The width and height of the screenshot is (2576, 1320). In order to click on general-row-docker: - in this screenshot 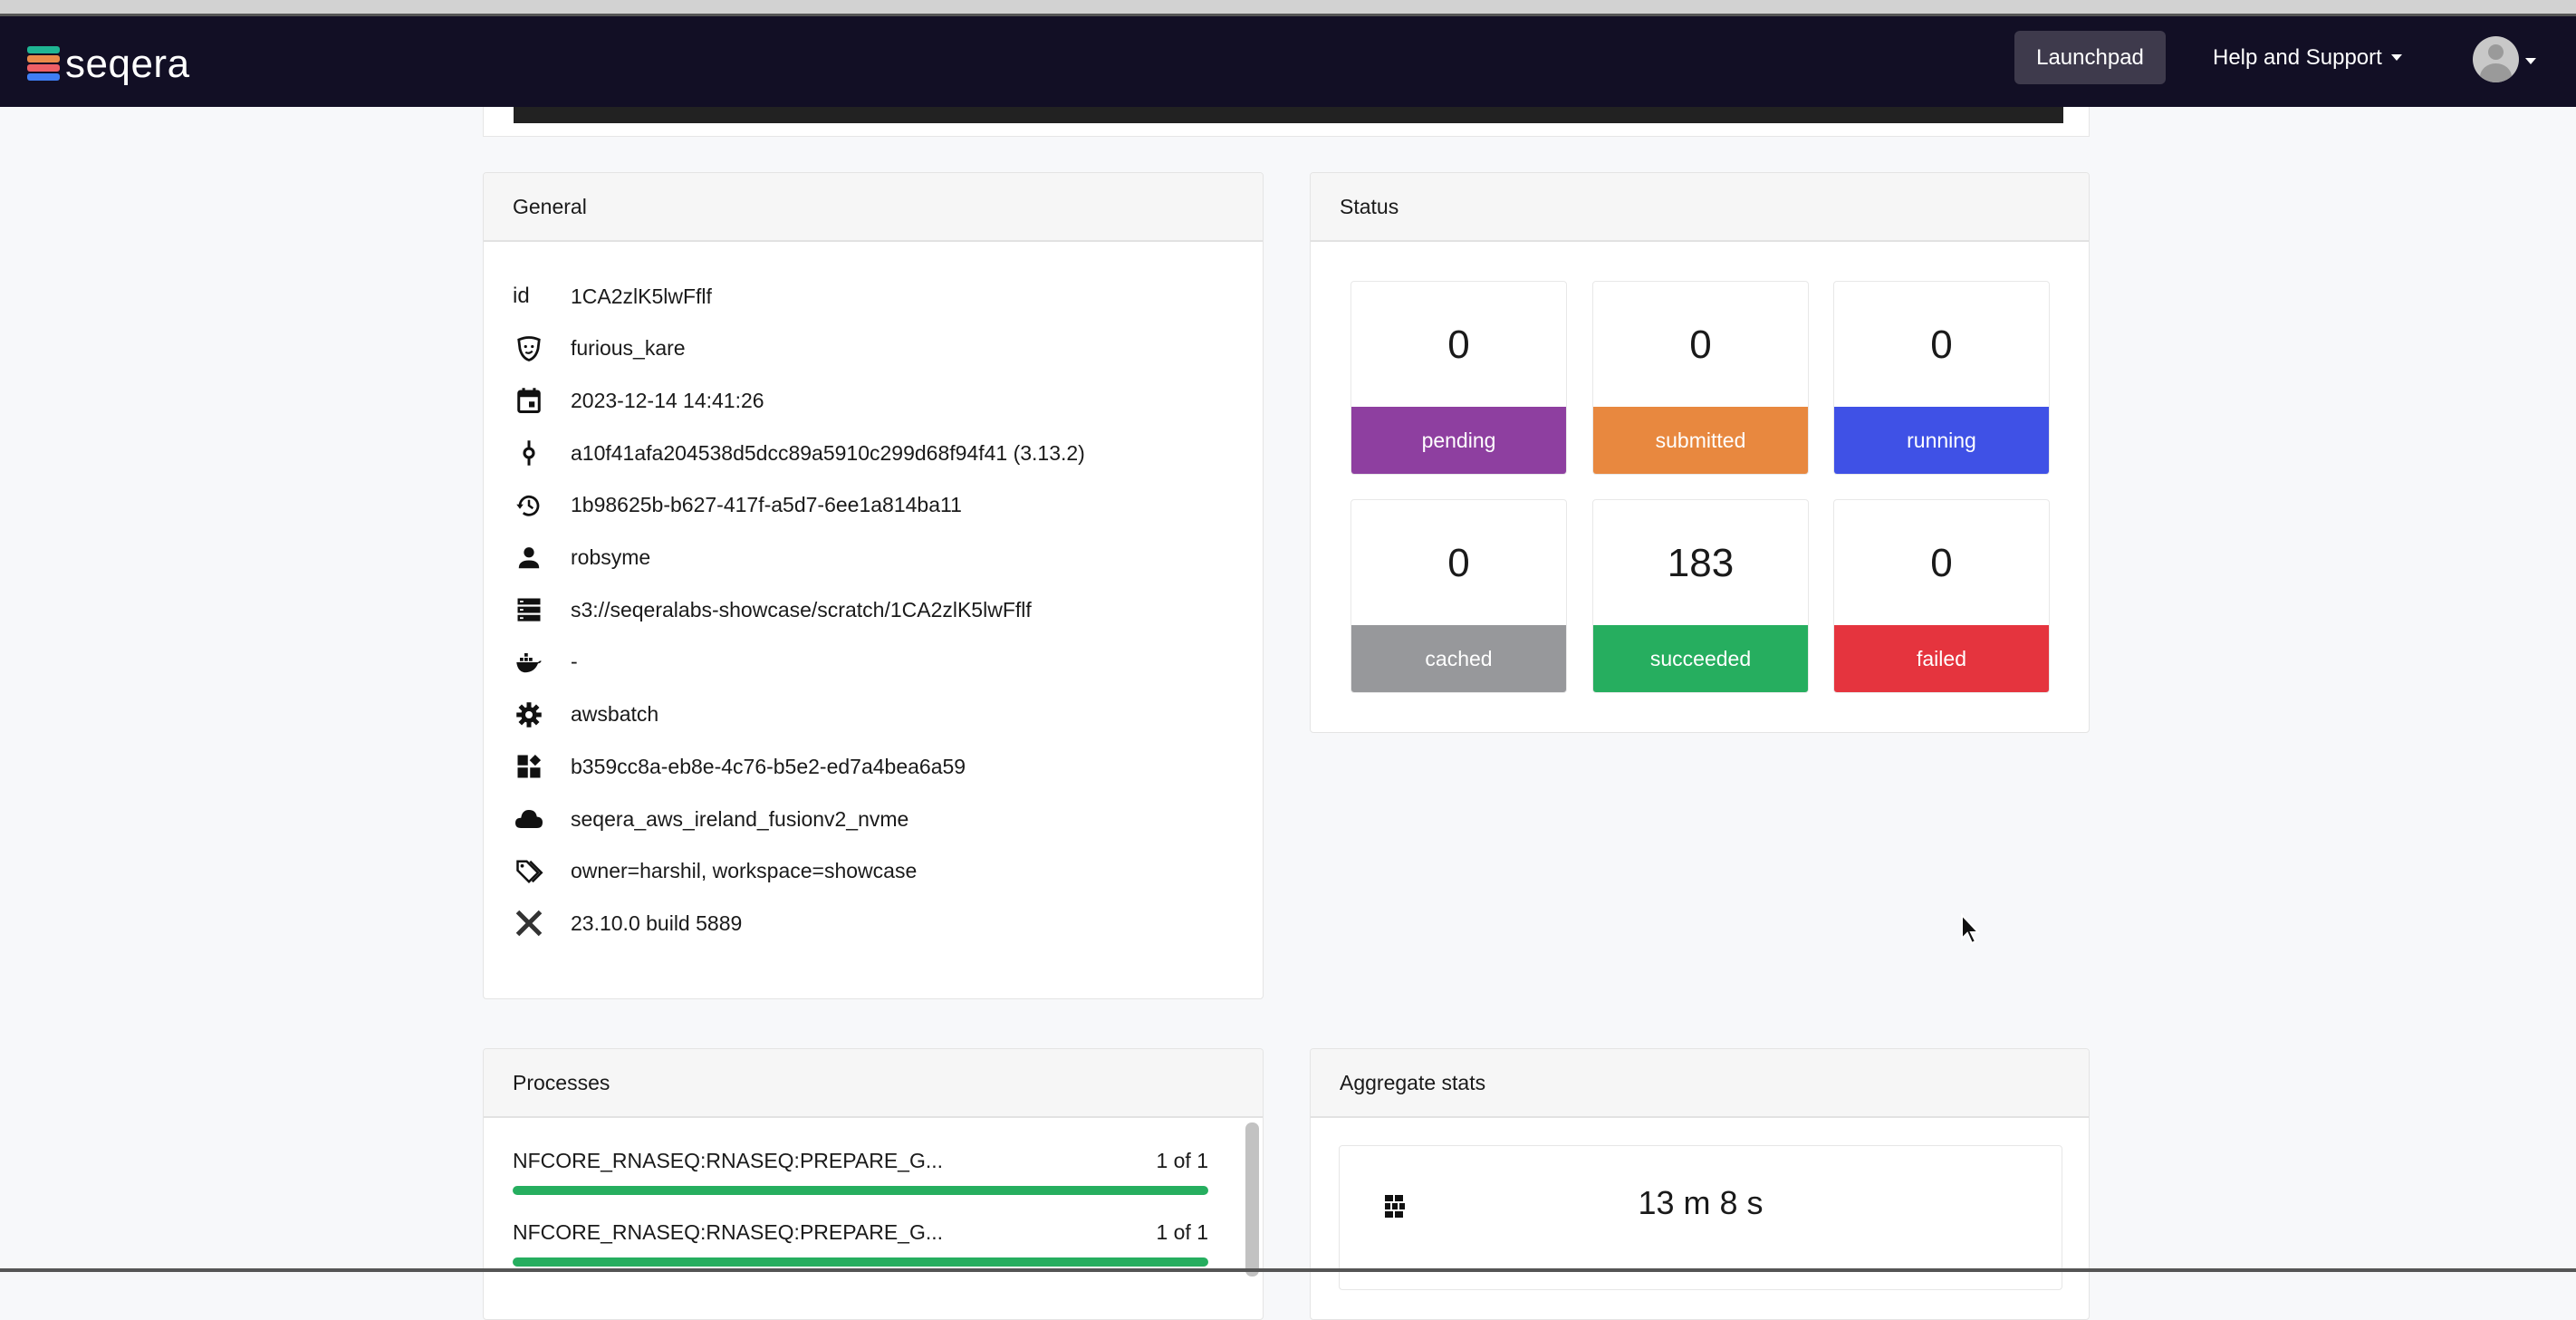, I will do `click(545, 662)`.